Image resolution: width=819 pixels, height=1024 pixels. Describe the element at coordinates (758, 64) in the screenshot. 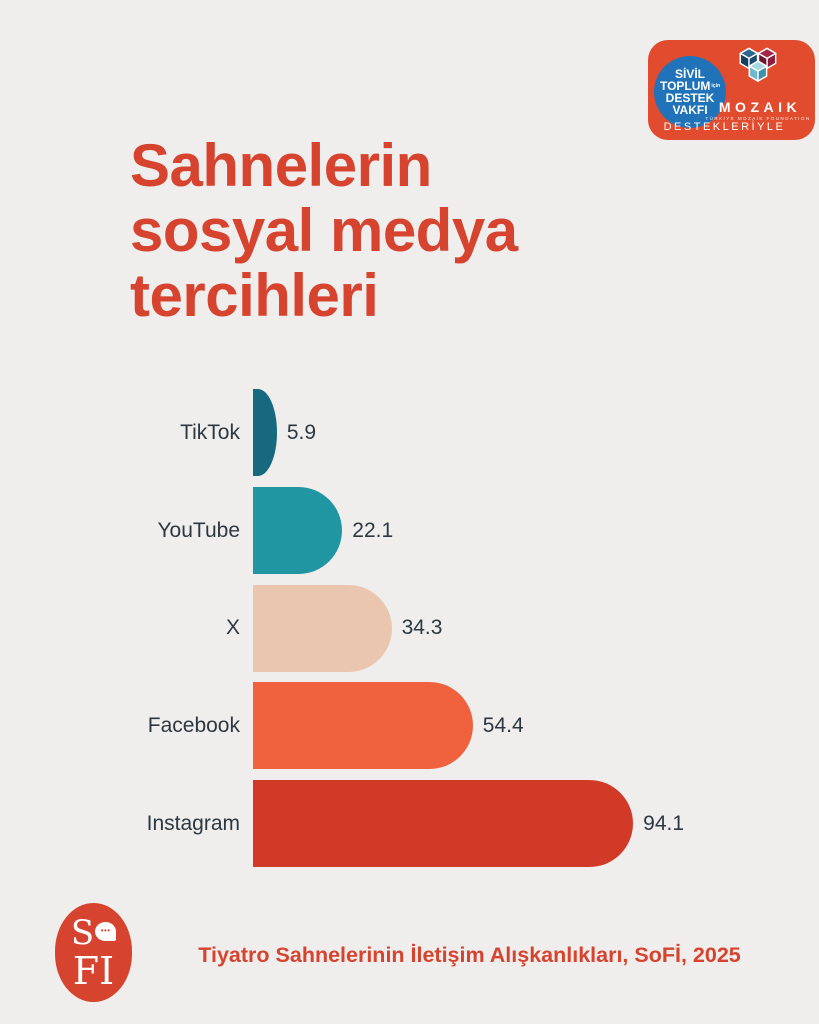

I see `mozaik-cubes-icon` at that location.